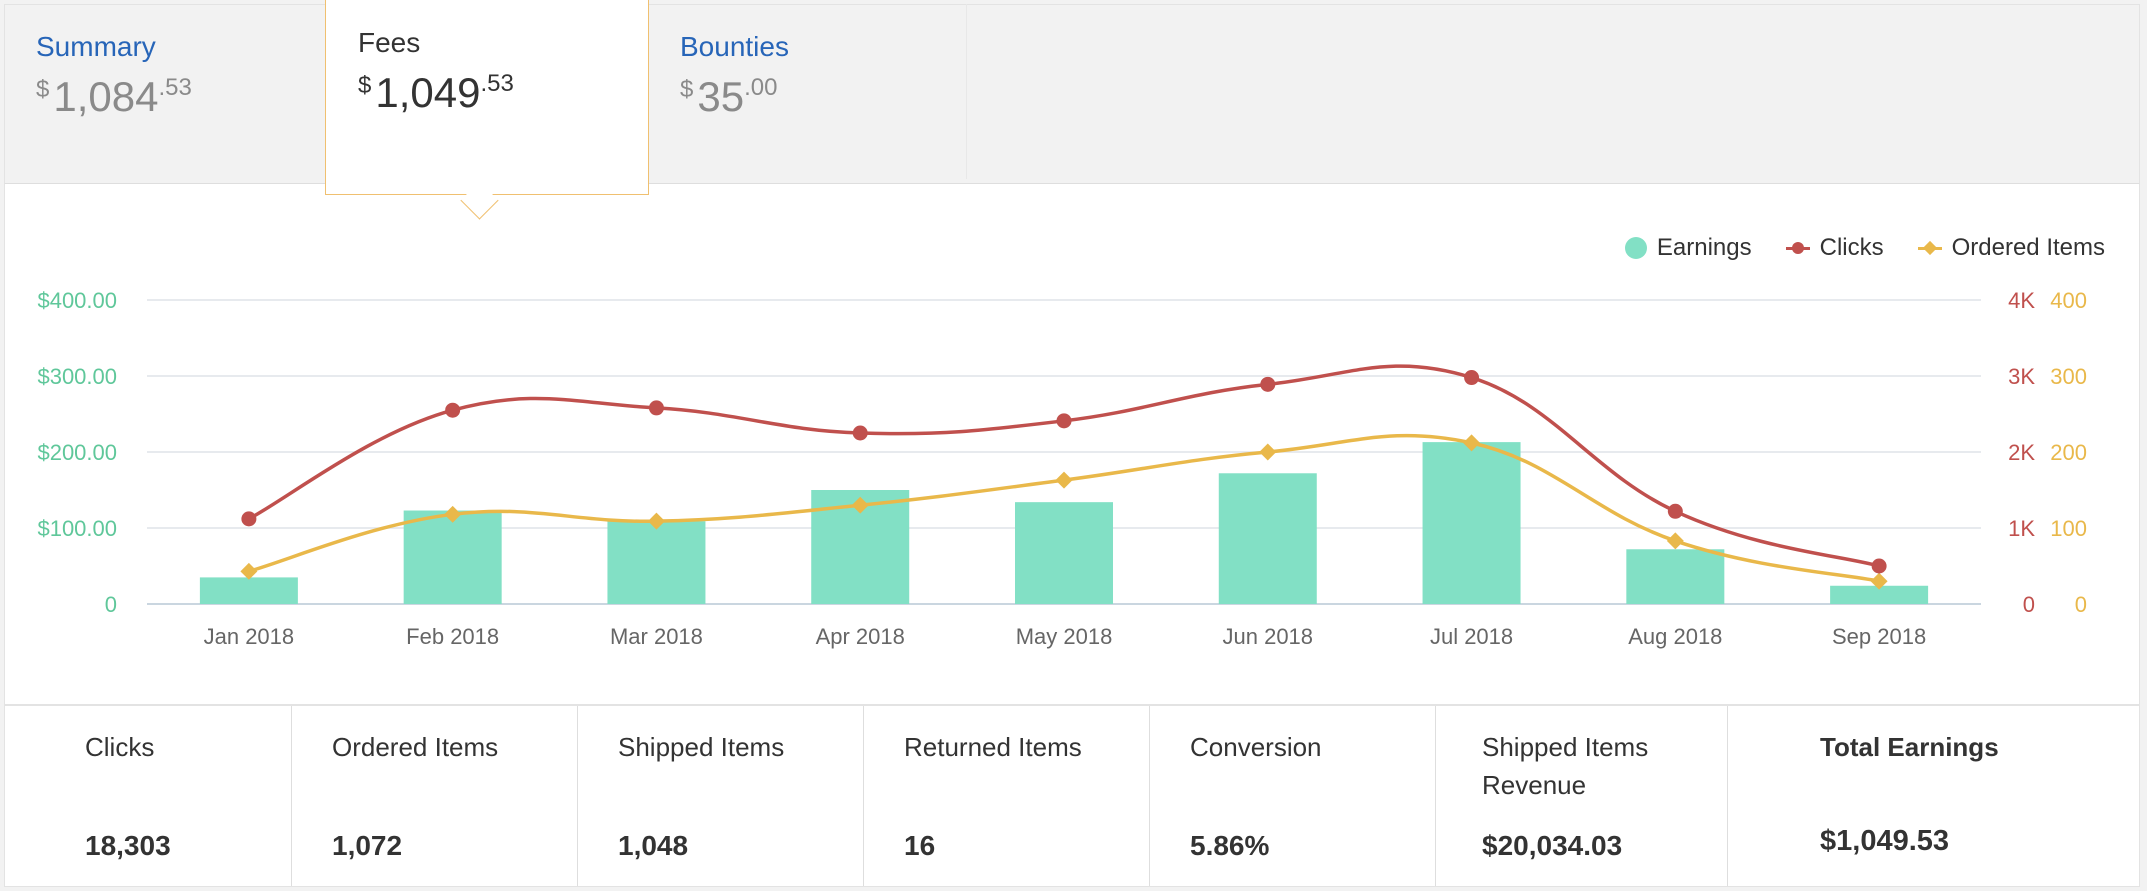  Describe the element at coordinates (1909, 747) in the screenshot. I see `metric-label: Total Earnings` at that location.